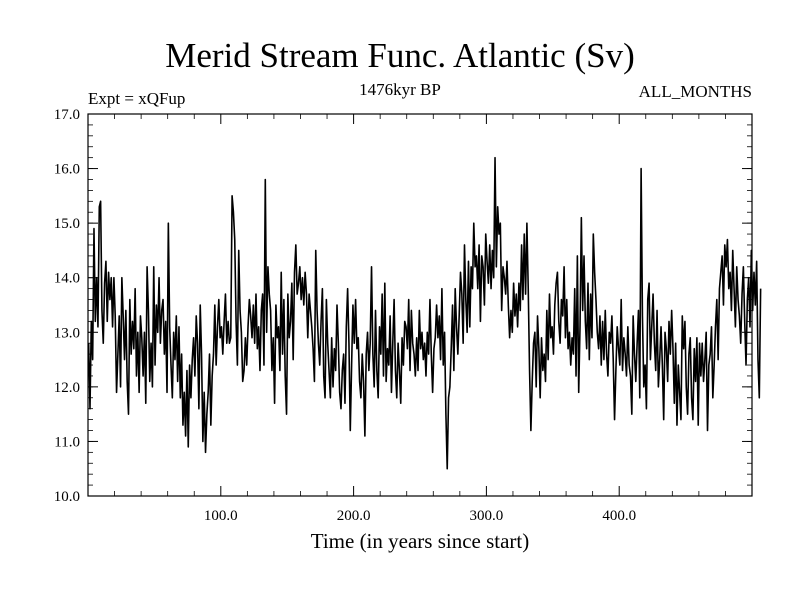  Describe the element at coordinates (67, 388) in the screenshot. I see `y-tick-label: 12.0` at that location.